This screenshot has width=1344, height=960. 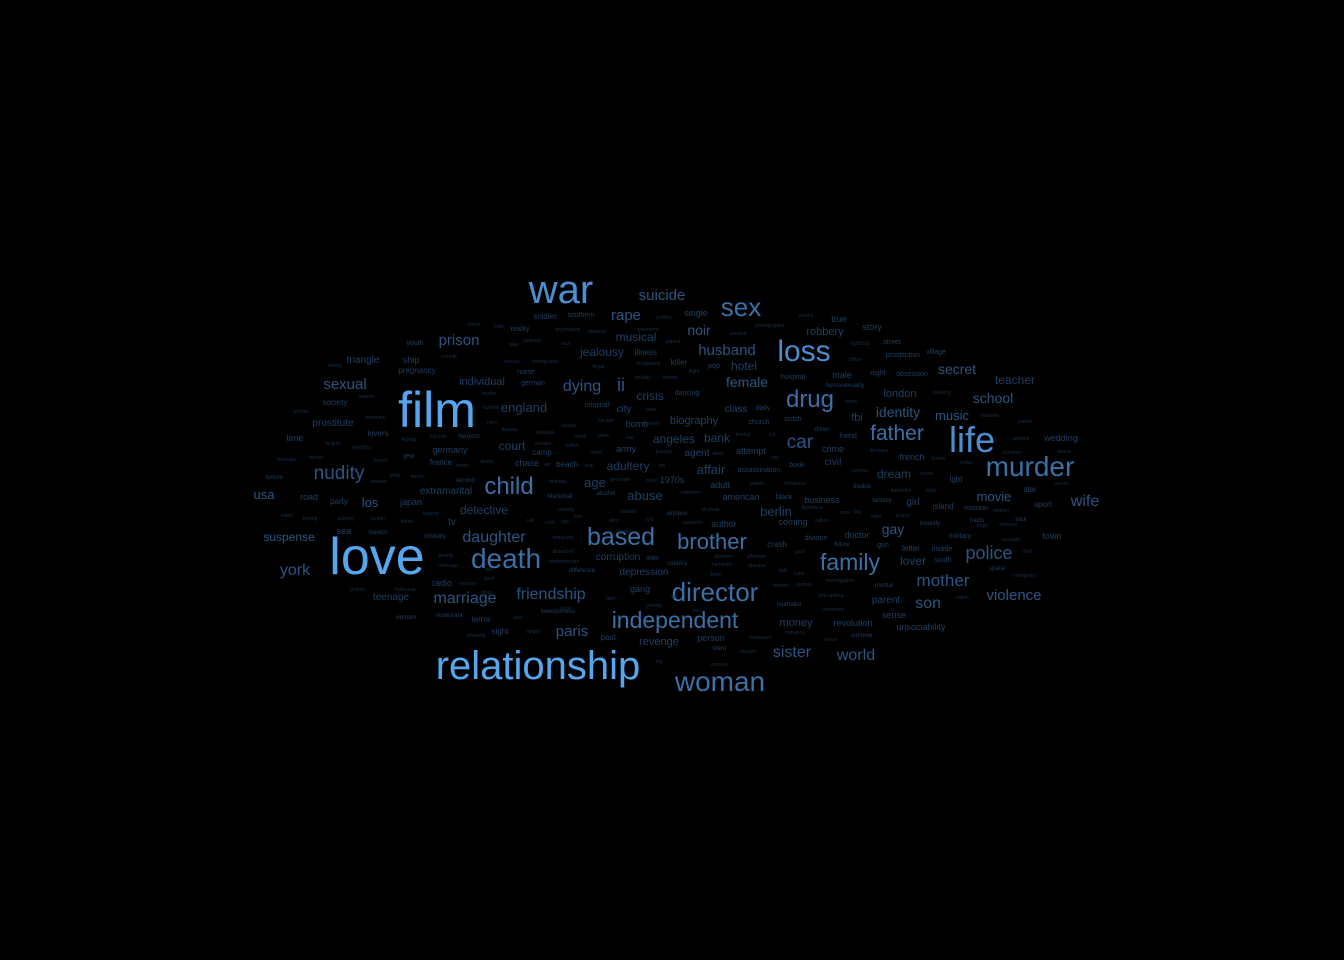 What do you see at coordinates (648, 363) in the screenshot?
I see `word-196: vengeance` at bounding box center [648, 363].